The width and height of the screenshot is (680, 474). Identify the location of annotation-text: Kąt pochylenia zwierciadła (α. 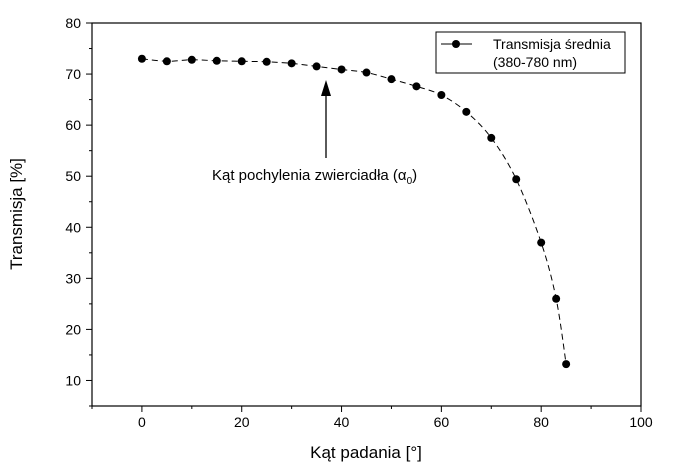
(309, 175).